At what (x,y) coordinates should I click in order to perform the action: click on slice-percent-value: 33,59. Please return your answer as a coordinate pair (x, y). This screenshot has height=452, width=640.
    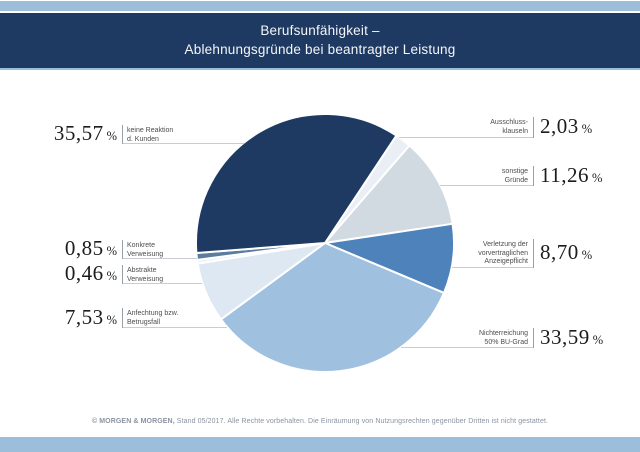
    Looking at the image, I should click on (565, 337).